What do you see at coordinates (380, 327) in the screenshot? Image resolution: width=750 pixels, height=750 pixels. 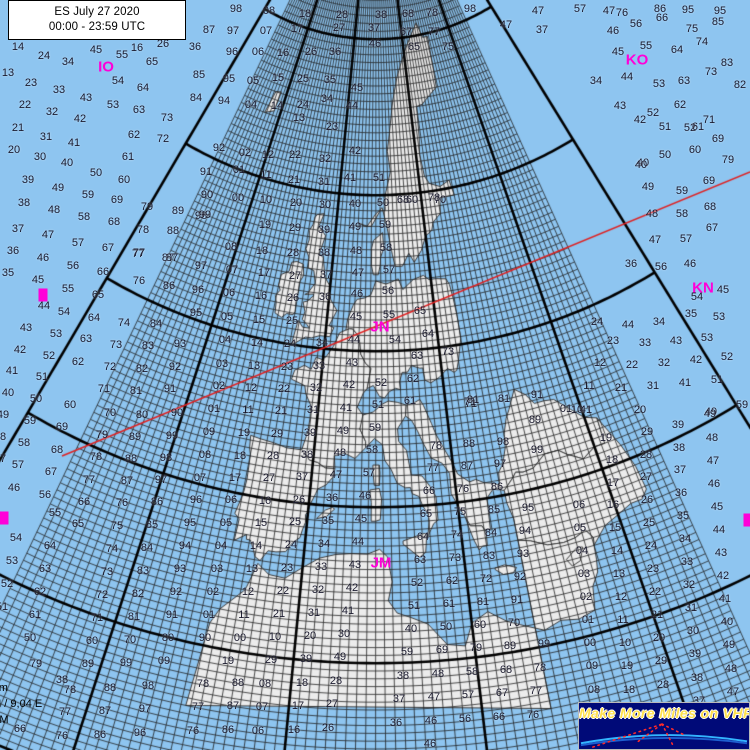 I see `field-marker-jn: JN` at bounding box center [380, 327].